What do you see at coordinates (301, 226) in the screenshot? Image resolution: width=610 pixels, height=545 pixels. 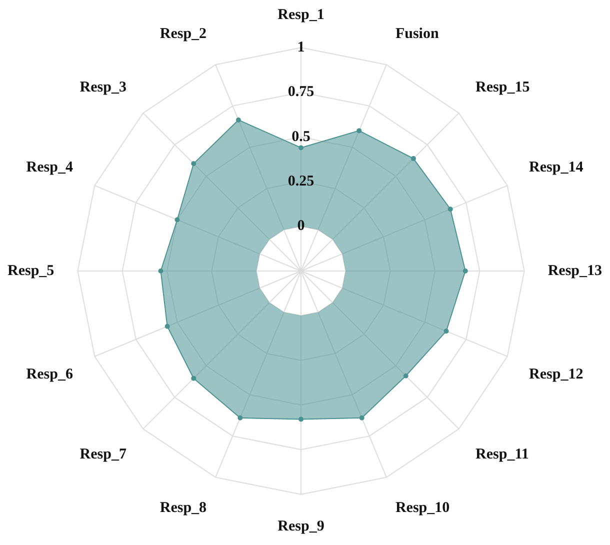 I see `y-tick-label: 0` at bounding box center [301, 226].